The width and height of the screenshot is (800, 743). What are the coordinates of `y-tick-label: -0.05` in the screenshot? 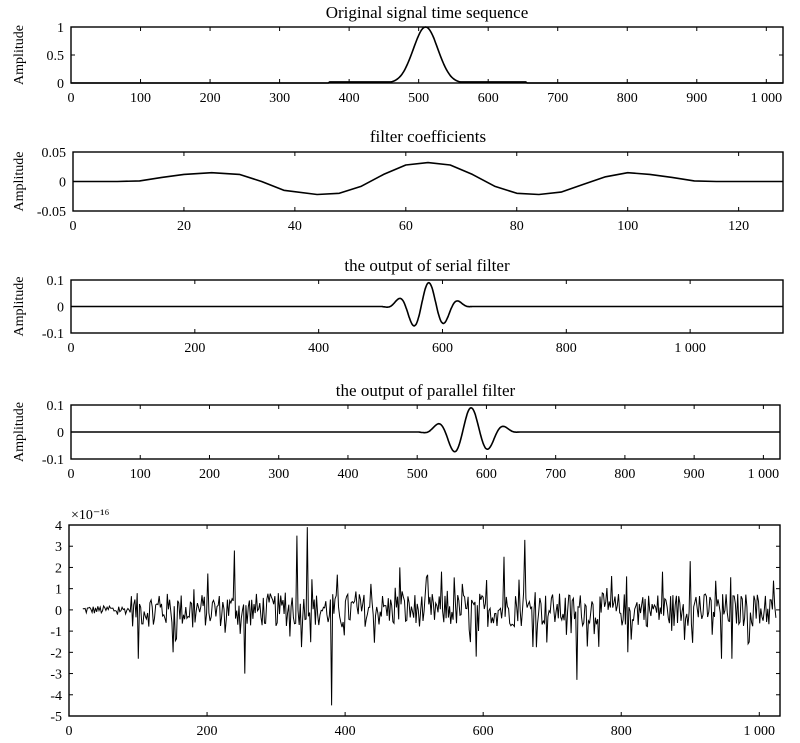 It's located at (51, 212).